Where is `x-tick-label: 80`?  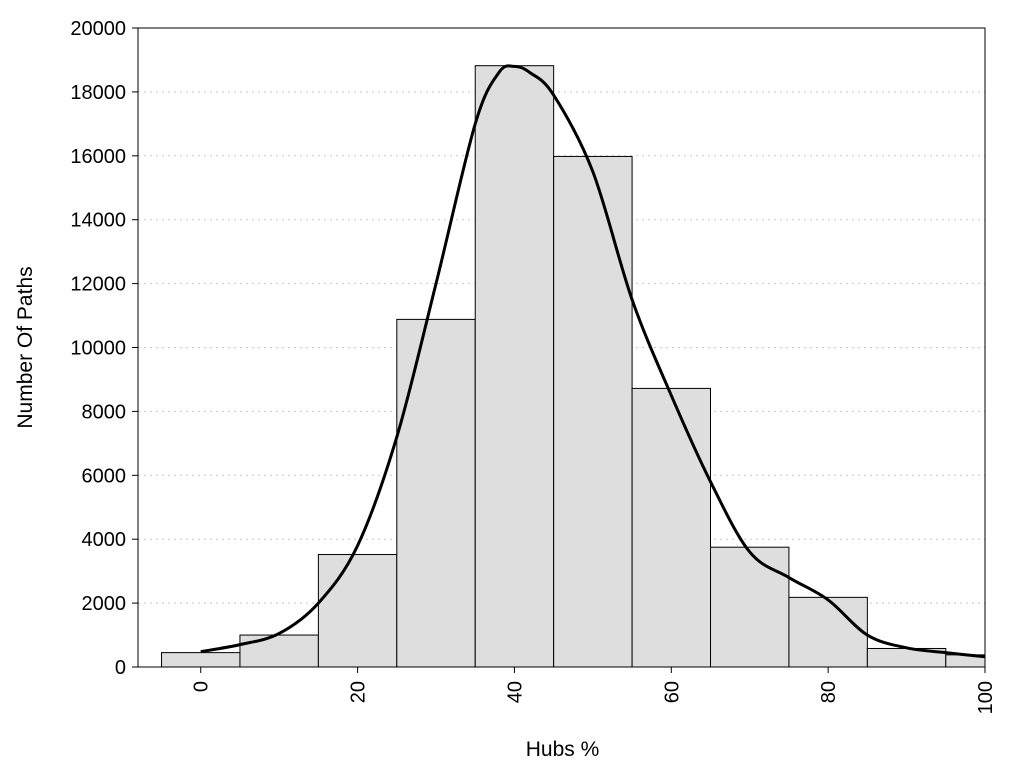
x-tick-label: 80 is located at coordinates (829, 692).